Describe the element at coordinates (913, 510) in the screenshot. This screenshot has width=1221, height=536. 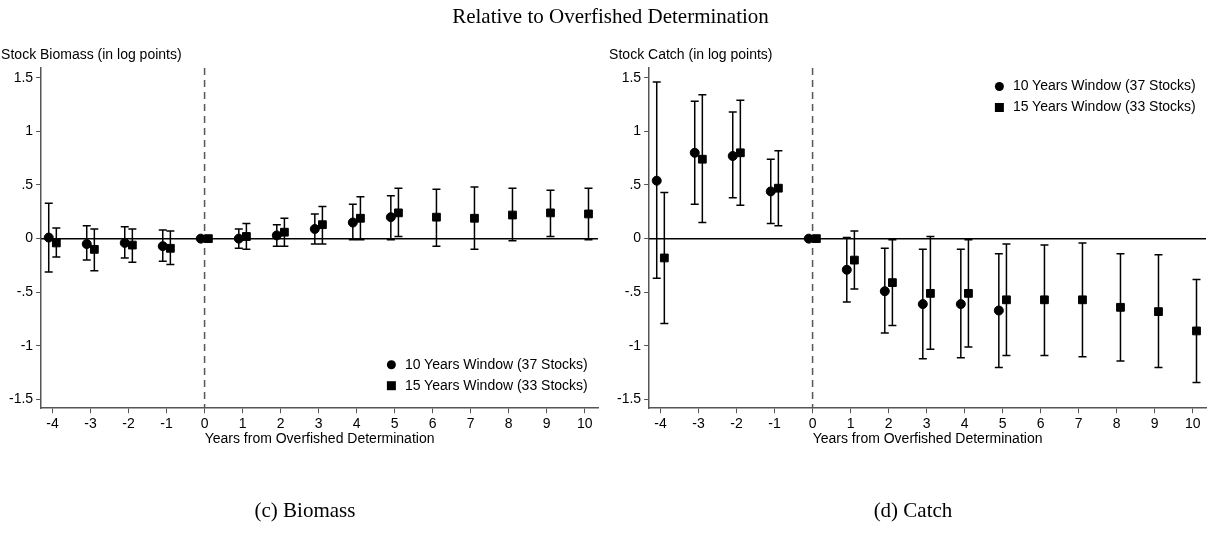
I see `text: (d) Catch` at that location.